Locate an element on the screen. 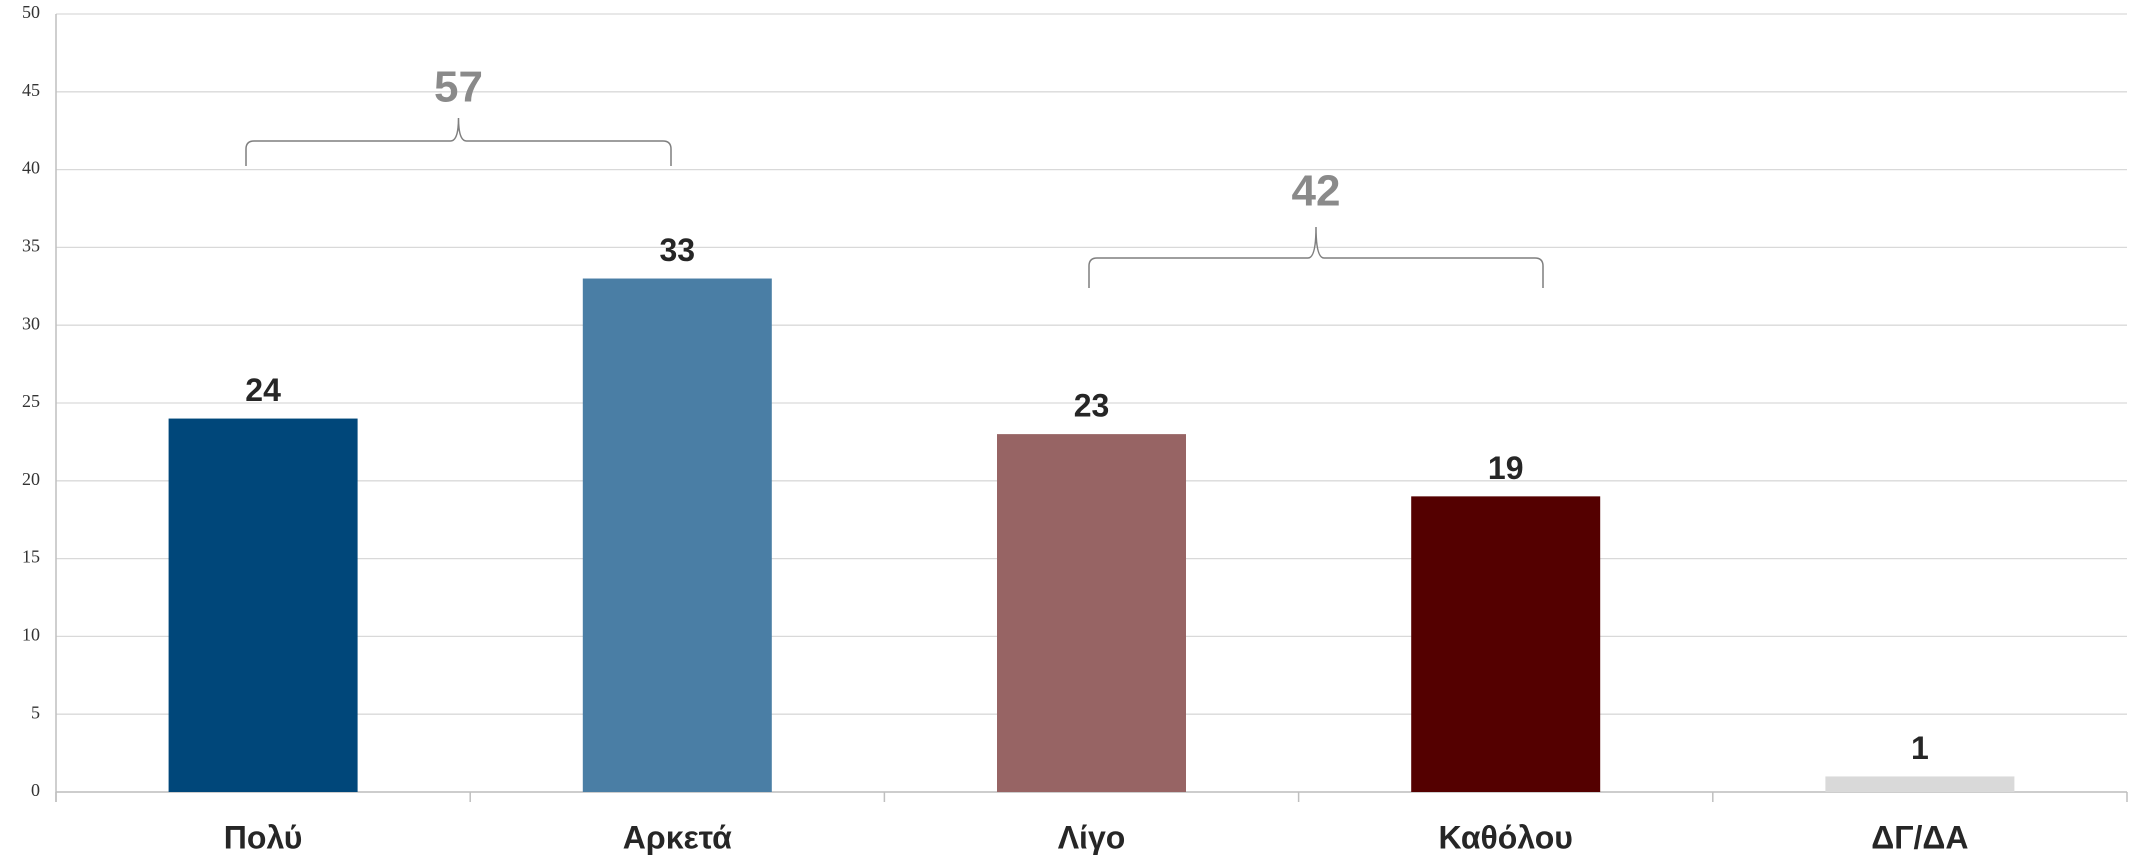 The width and height of the screenshot is (2131, 863). y-tick-label: 25 is located at coordinates (31, 401).